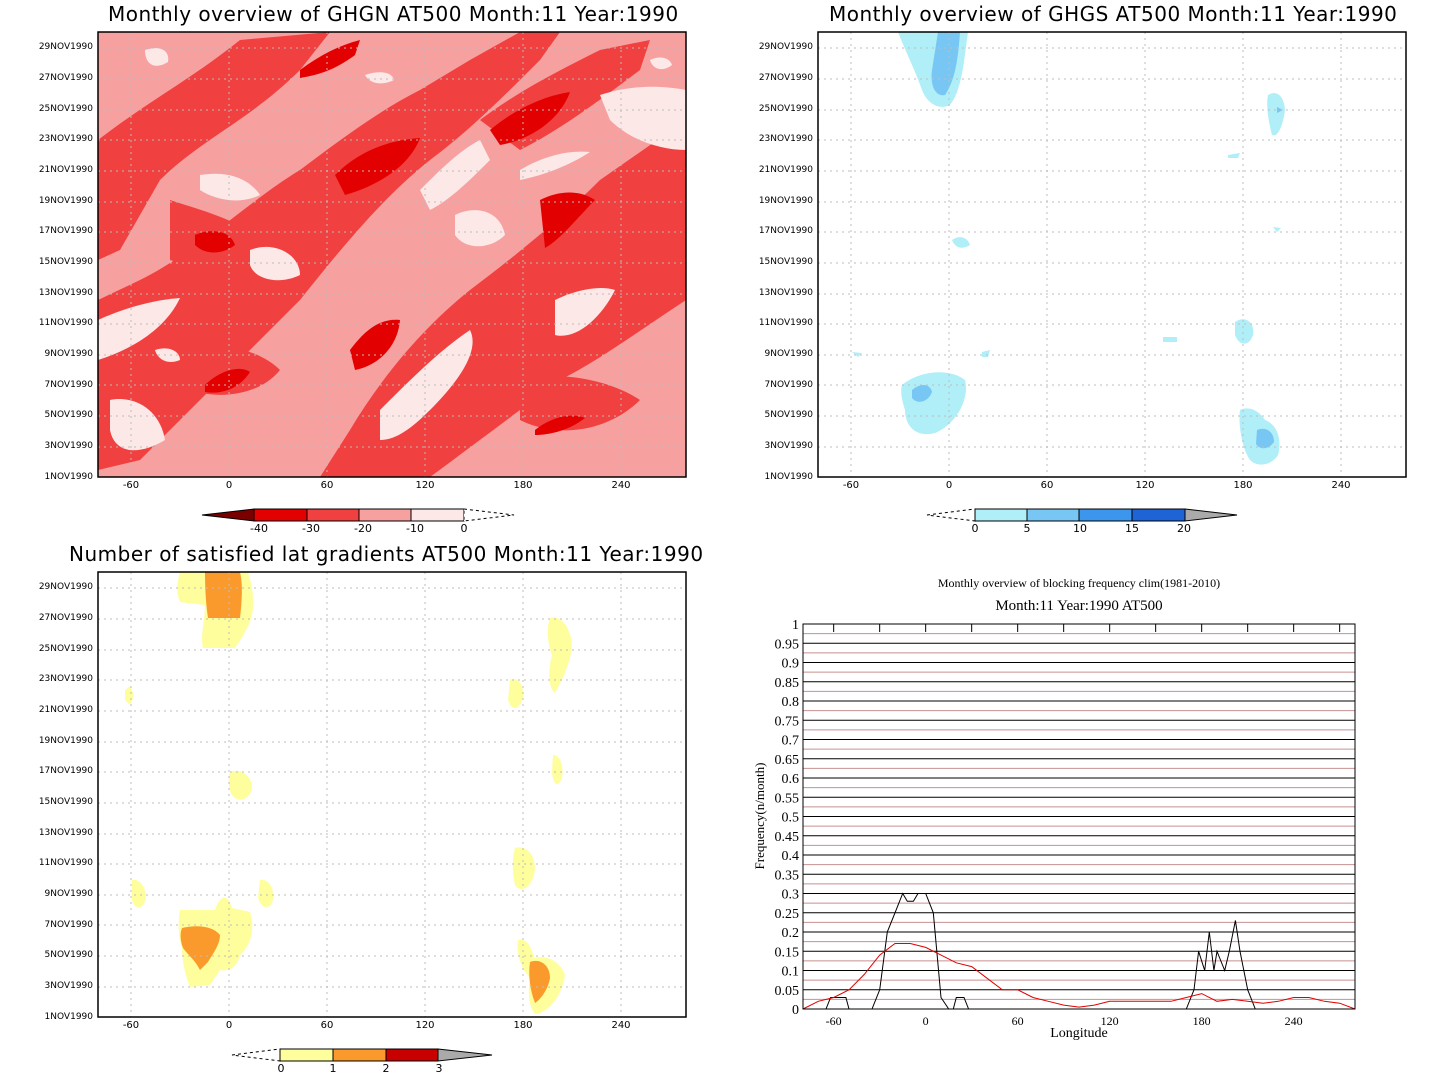 This screenshot has height=1091, width=1440. What do you see at coordinates (358, 515) in the screenshot?
I see `ghgn-colorbar` at bounding box center [358, 515].